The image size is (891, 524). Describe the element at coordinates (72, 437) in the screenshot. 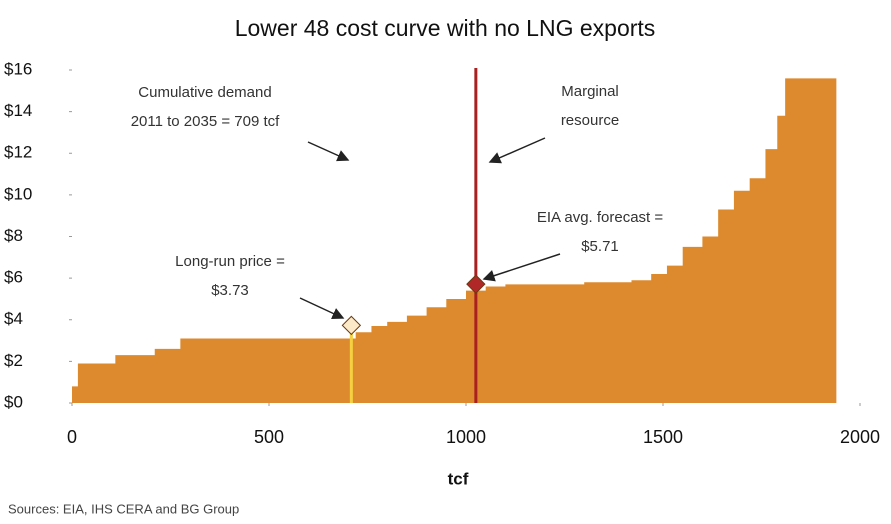

I see `x-tick-label: 0` at that location.